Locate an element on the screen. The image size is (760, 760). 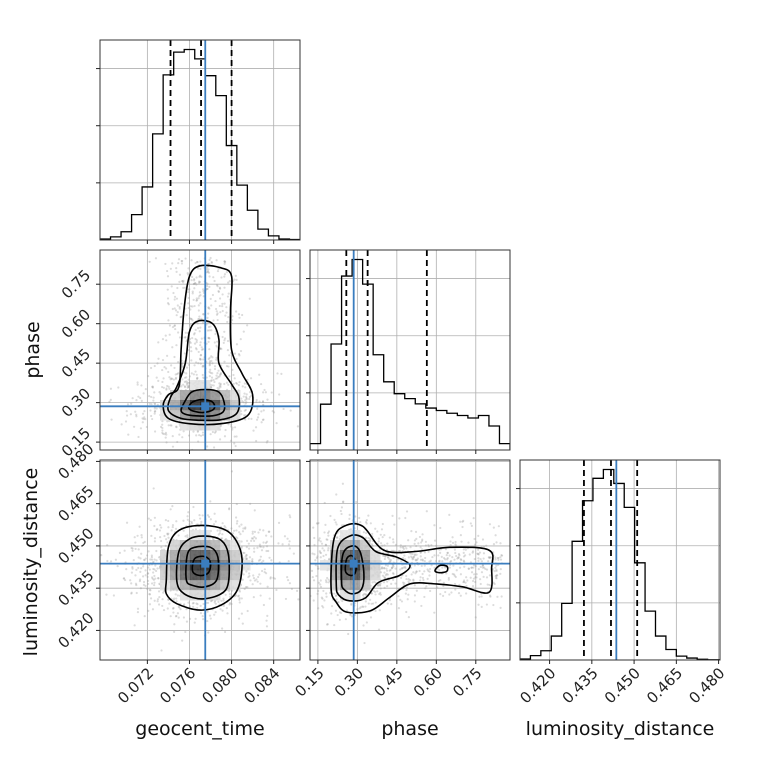
xtick-label-phase: 0.60 is located at coordinates (428, 682).